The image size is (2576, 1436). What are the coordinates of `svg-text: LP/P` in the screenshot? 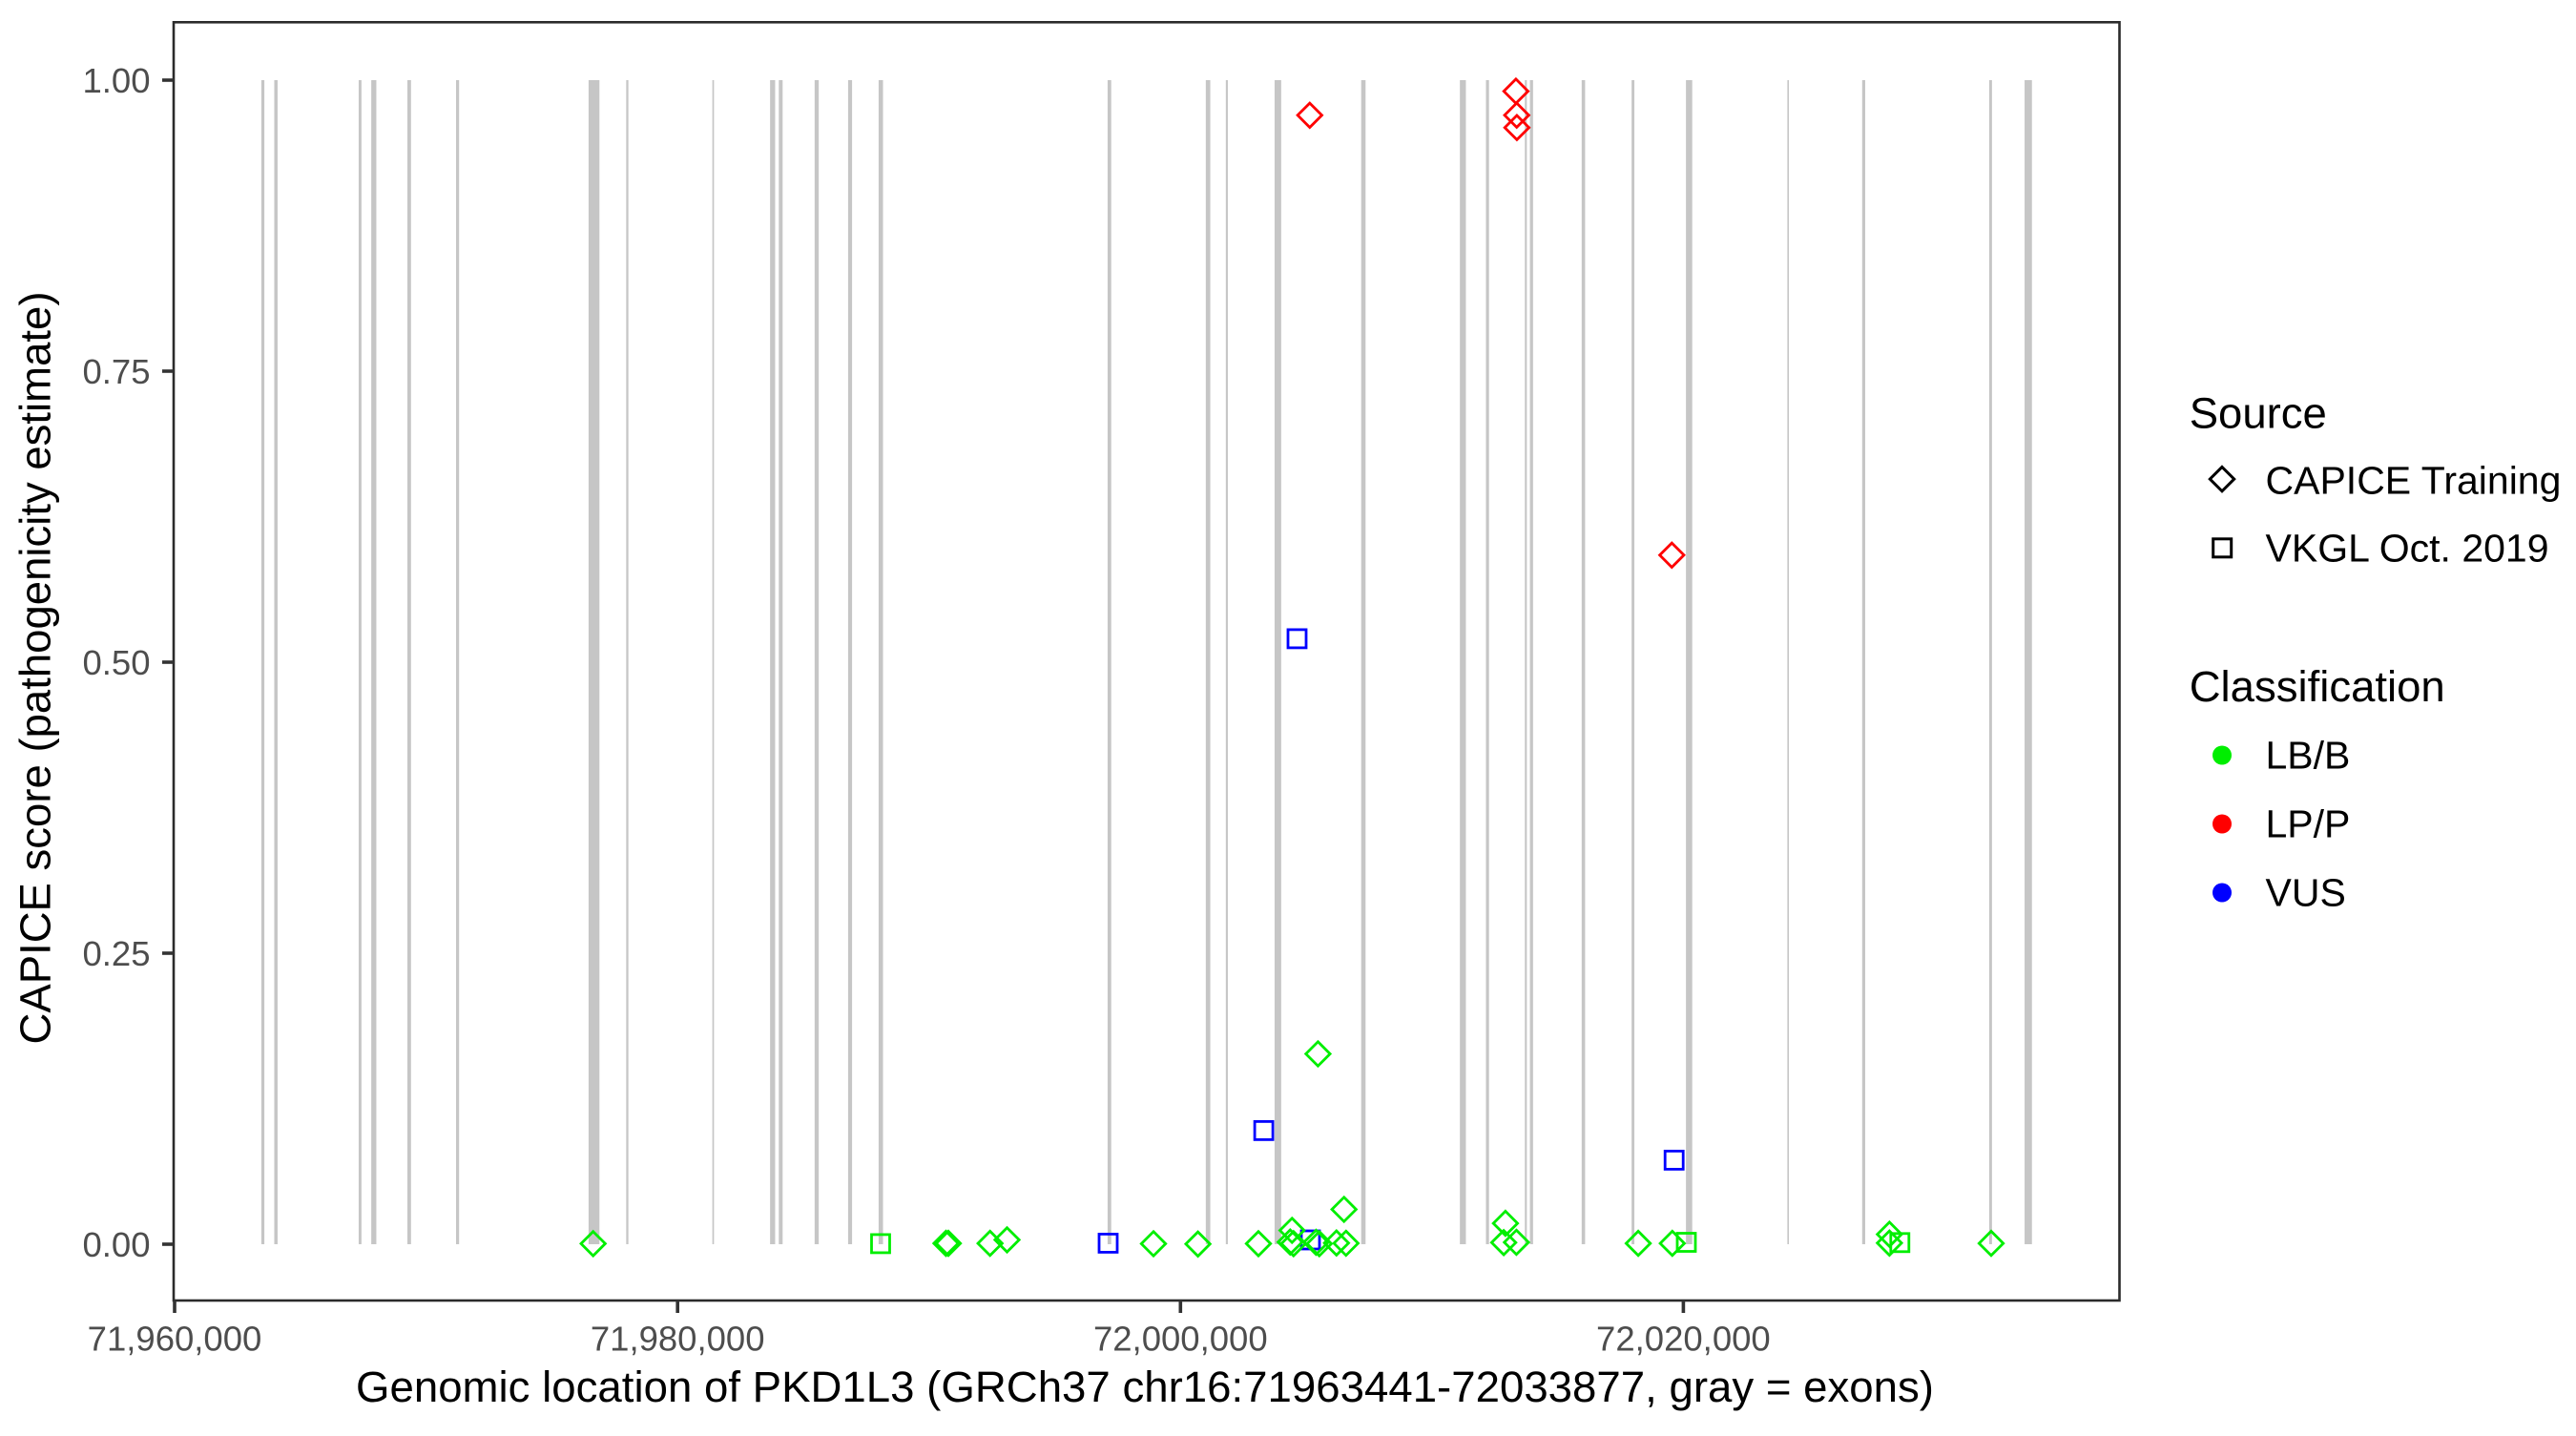 It's located at (2308, 824).